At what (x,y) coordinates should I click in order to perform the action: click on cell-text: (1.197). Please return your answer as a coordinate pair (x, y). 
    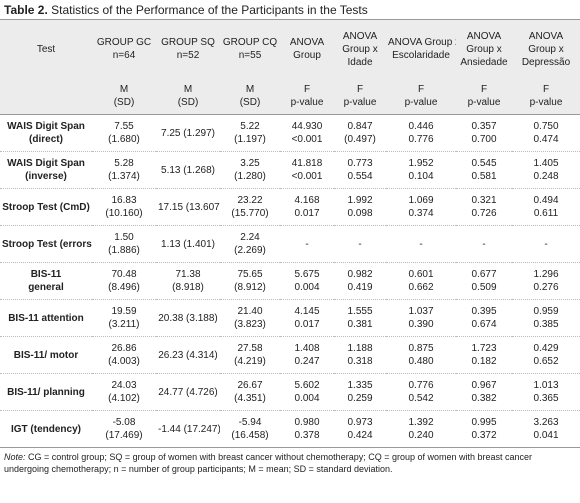
    Looking at the image, I should click on (250, 139).